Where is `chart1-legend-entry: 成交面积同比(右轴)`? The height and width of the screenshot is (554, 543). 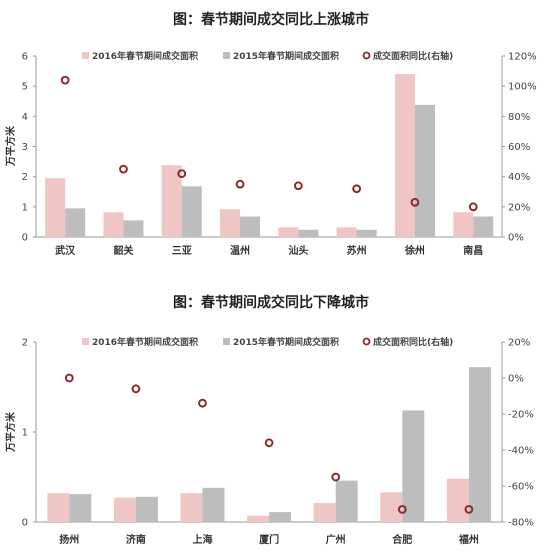 chart1-legend-entry: 成交面积同比(右轴) is located at coordinates (413, 56).